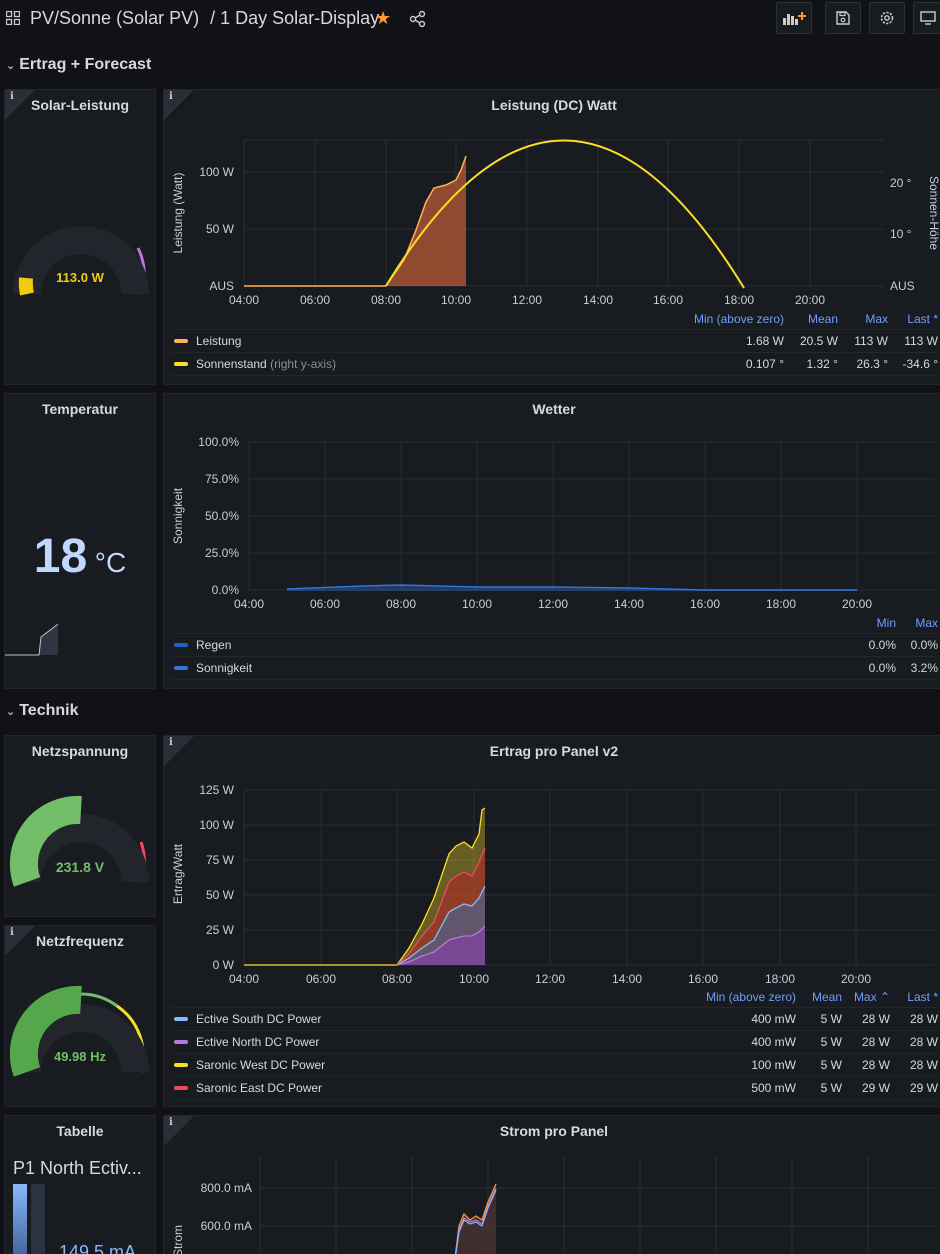  Describe the element at coordinates (220, 930) in the screenshot. I see `y-tick-label: 25 W` at that location.